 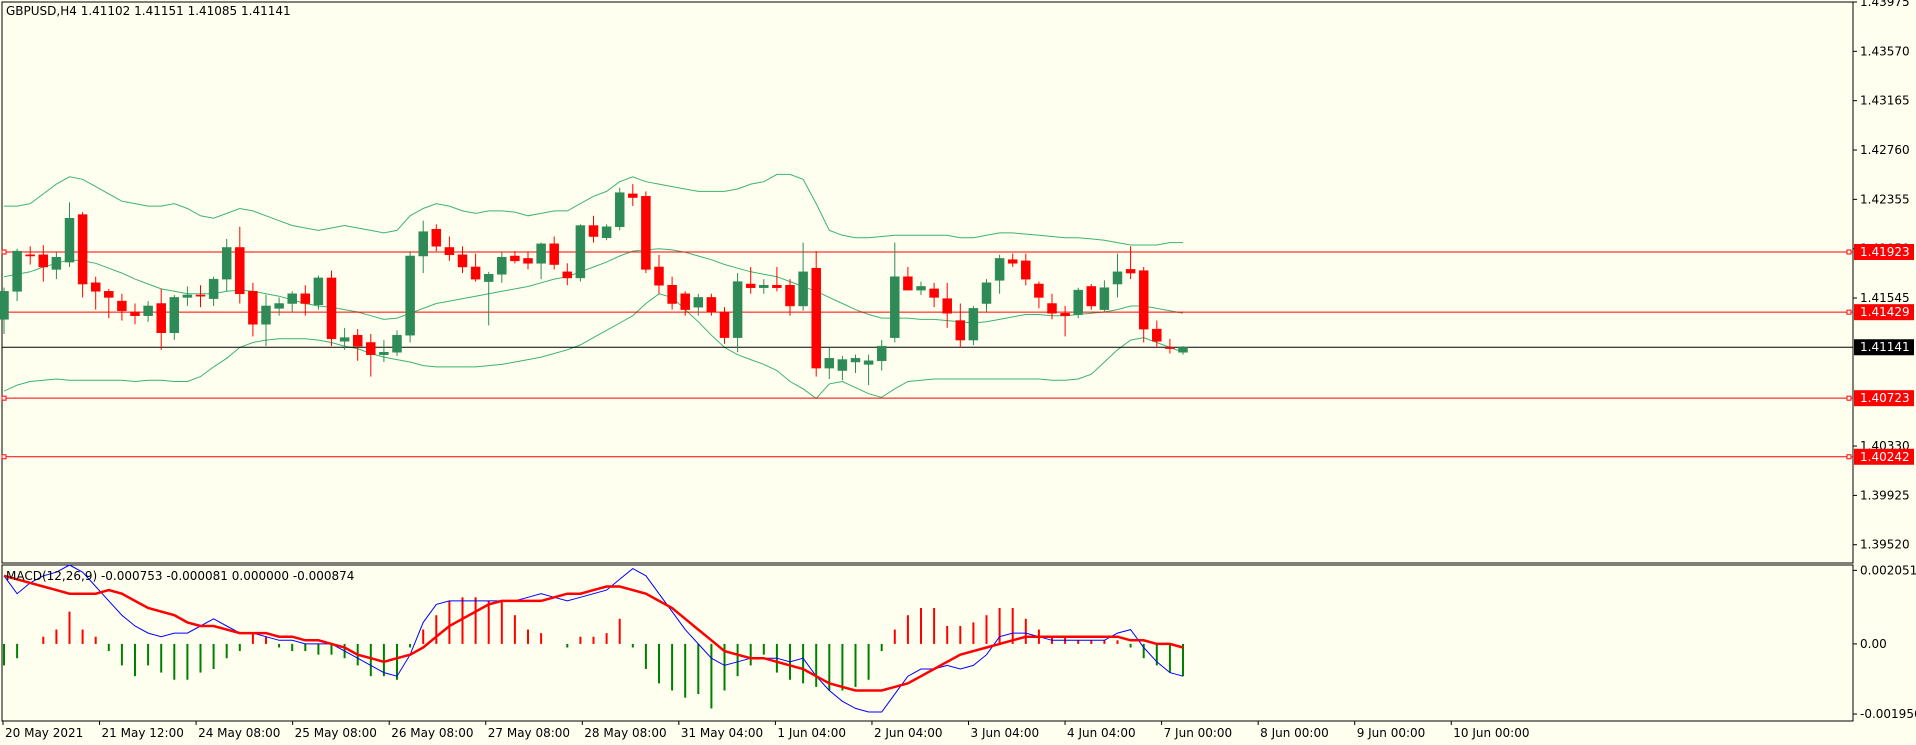 I want to click on time-tick-label: 25 May 08:00, so click(x=336, y=733).